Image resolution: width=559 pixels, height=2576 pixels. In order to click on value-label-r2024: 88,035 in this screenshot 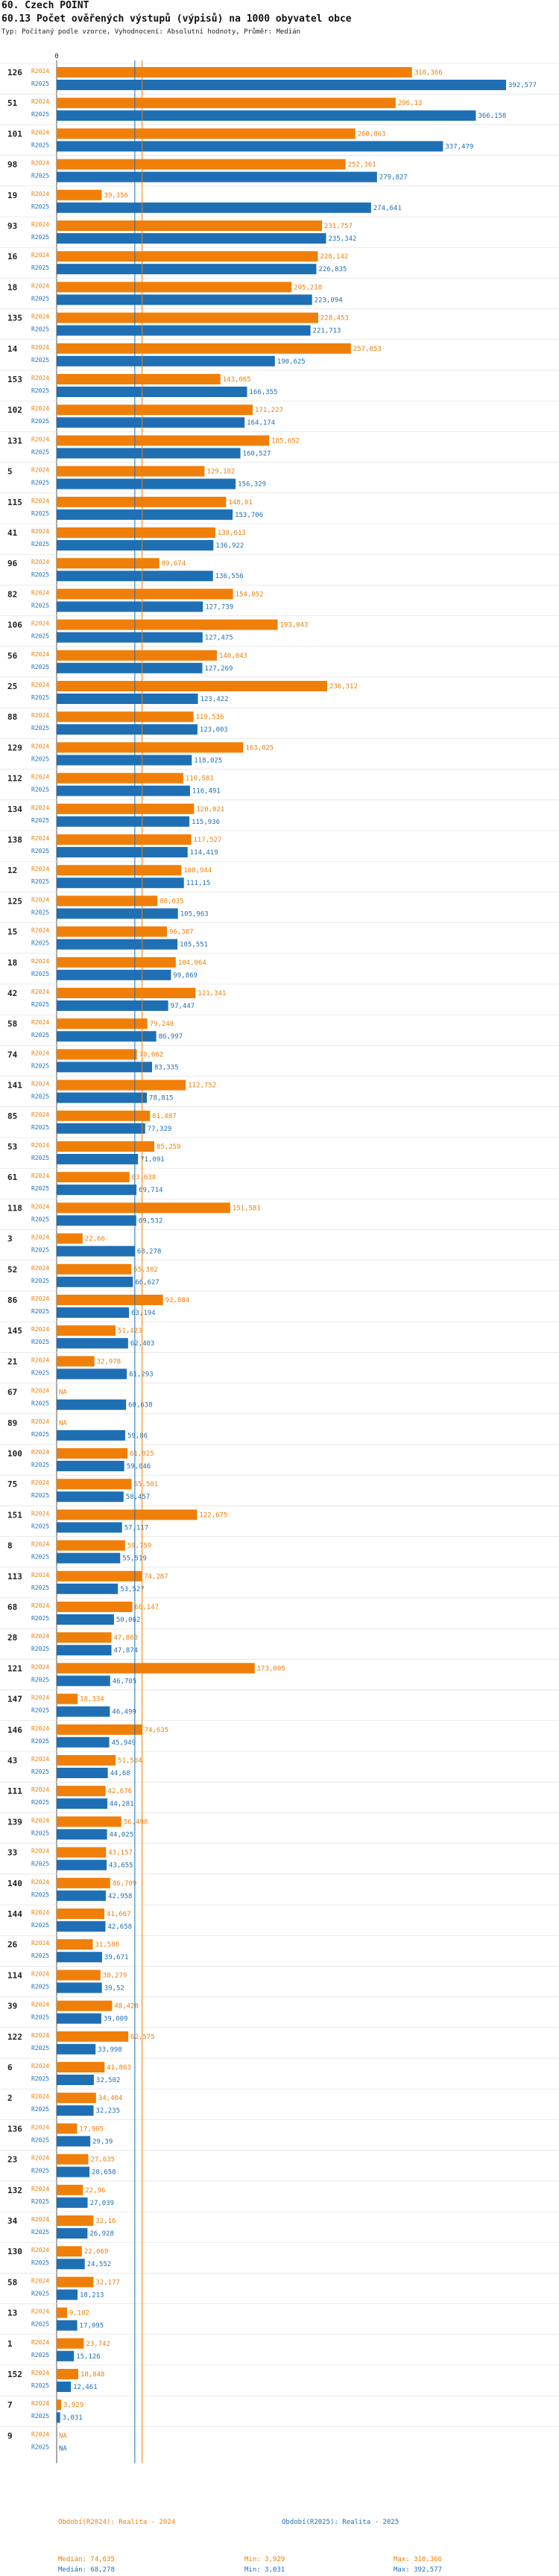, I will do `click(172, 902)`.